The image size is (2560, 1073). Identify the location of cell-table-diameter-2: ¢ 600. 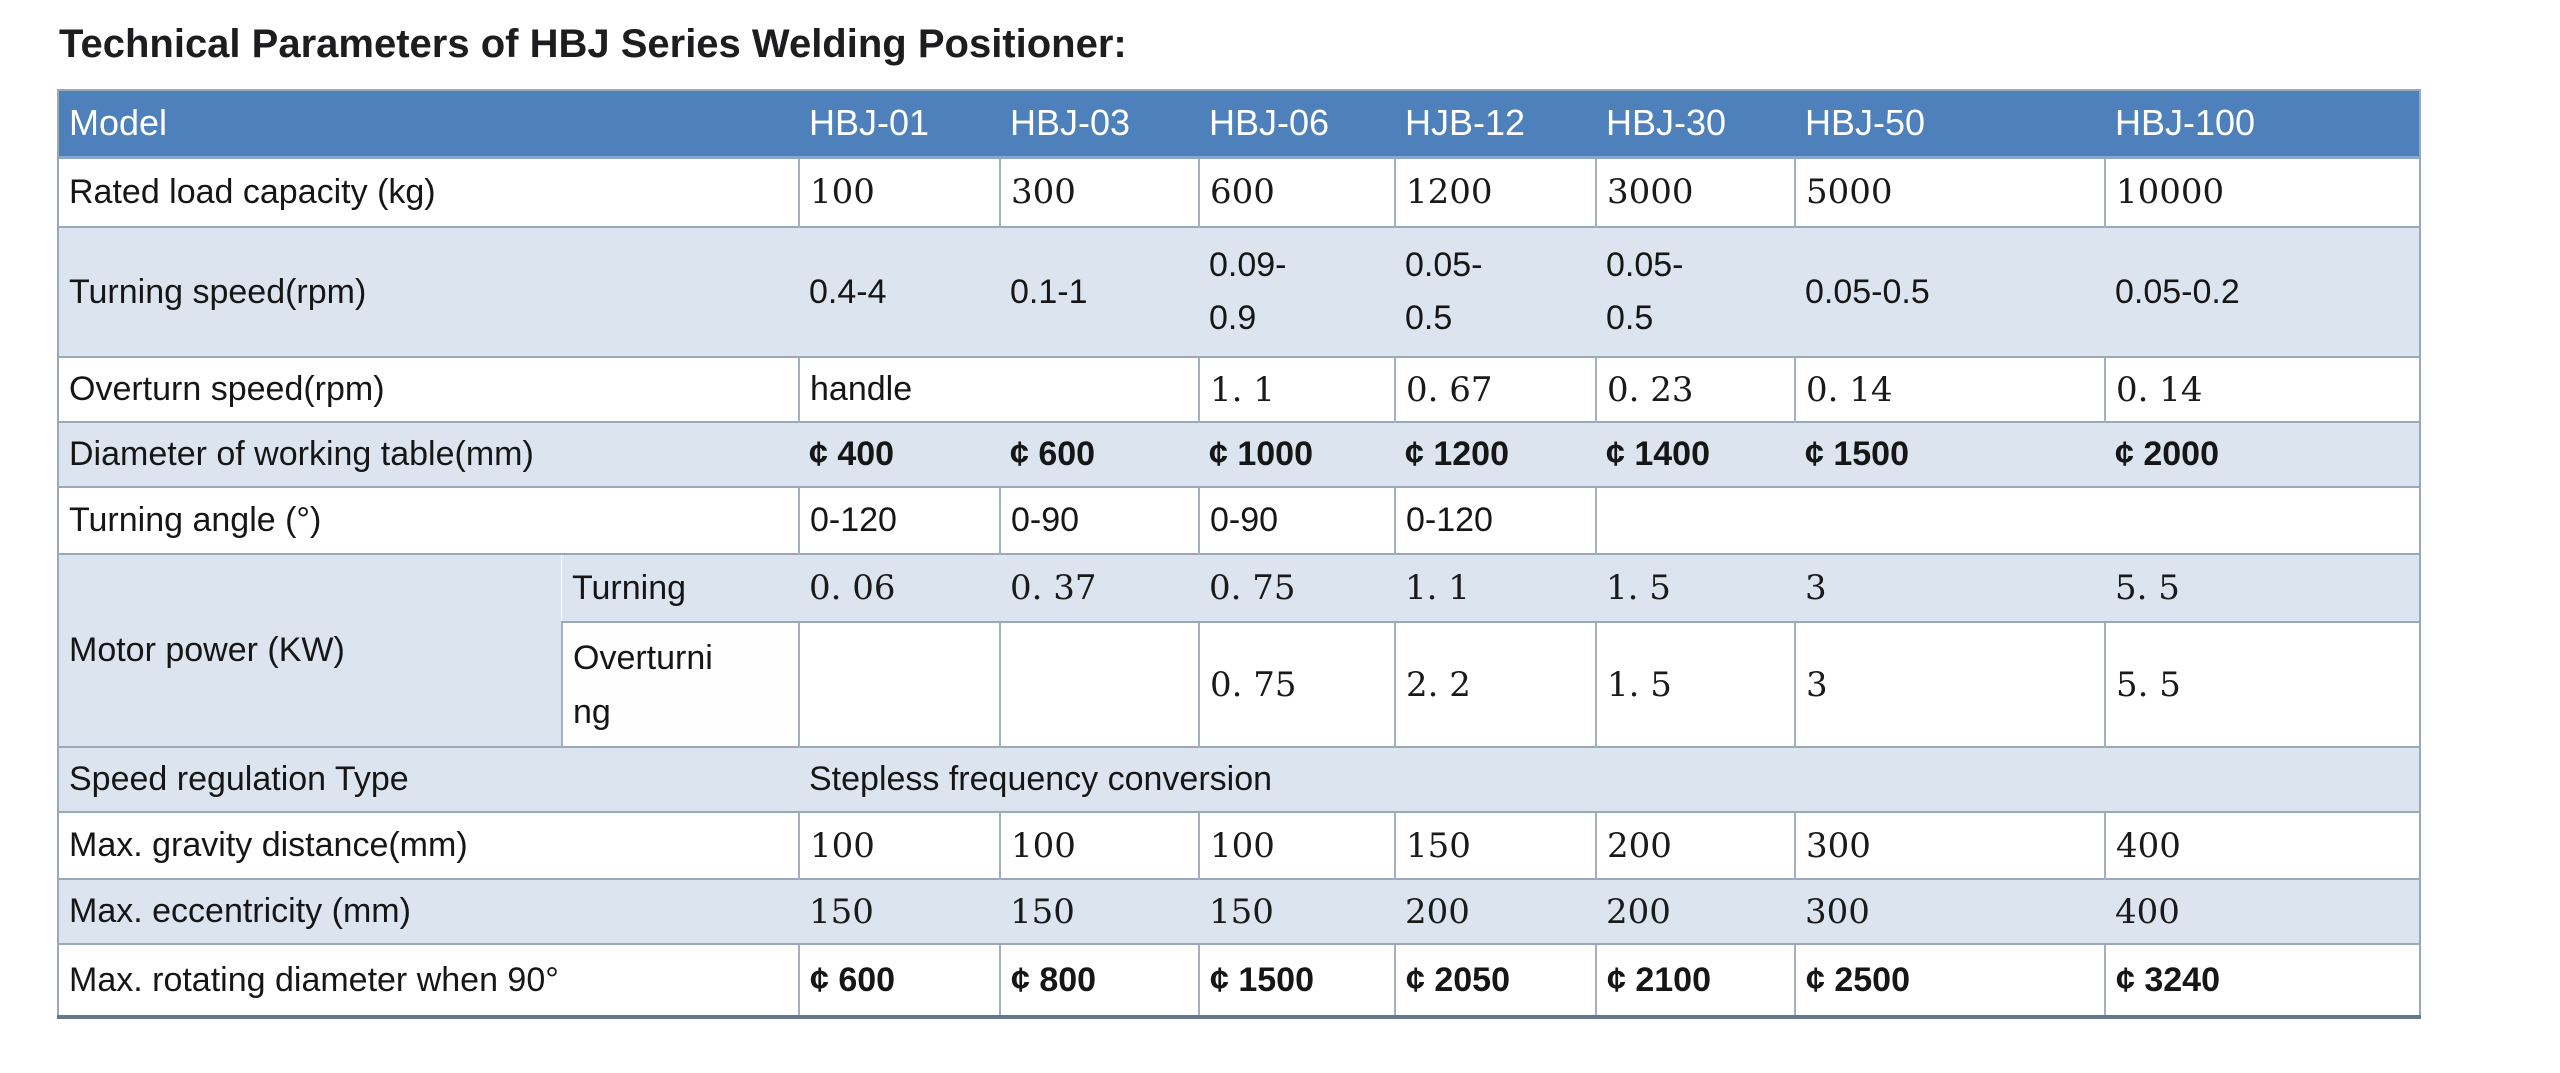
(1099, 454).